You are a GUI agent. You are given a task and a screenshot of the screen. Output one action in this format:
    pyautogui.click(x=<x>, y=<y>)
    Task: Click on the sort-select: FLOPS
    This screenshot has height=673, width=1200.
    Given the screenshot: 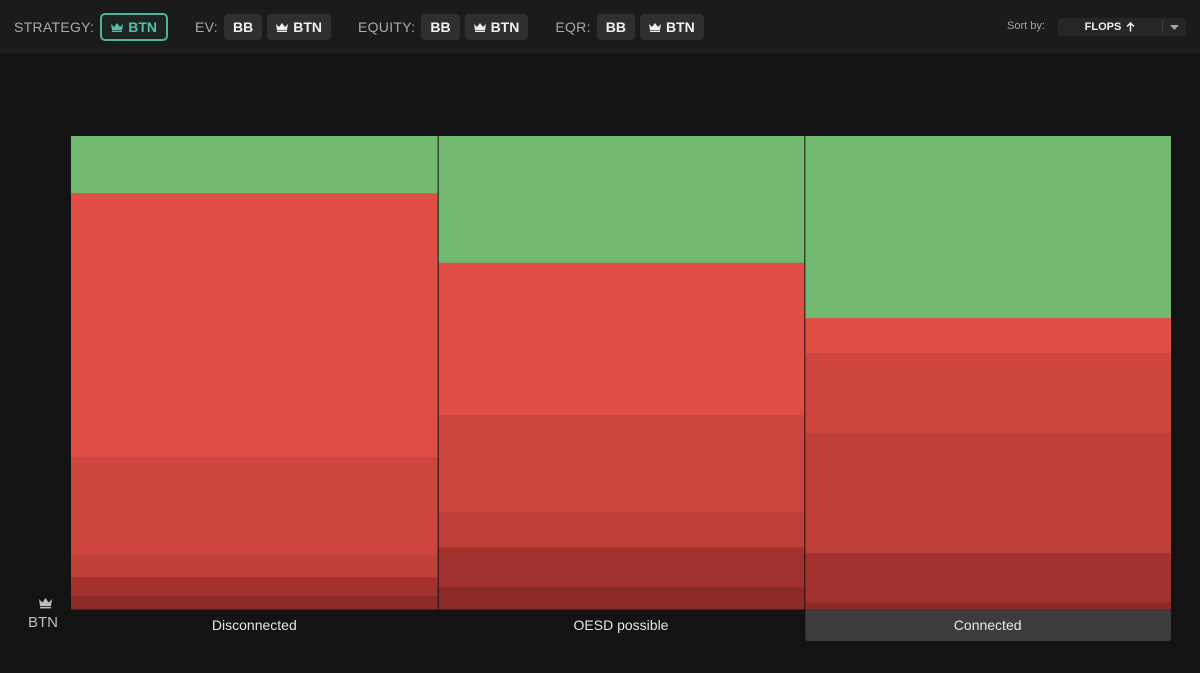 What is the action you would take?
    pyautogui.click(x=1122, y=27)
    